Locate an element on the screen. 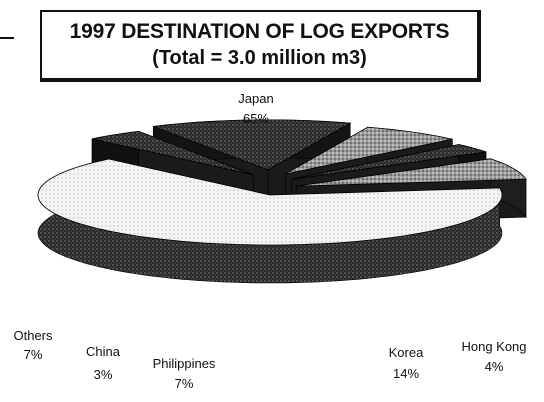 The width and height of the screenshot is (544, 402). value-japan: 65% is located at coordinates (256, 118).